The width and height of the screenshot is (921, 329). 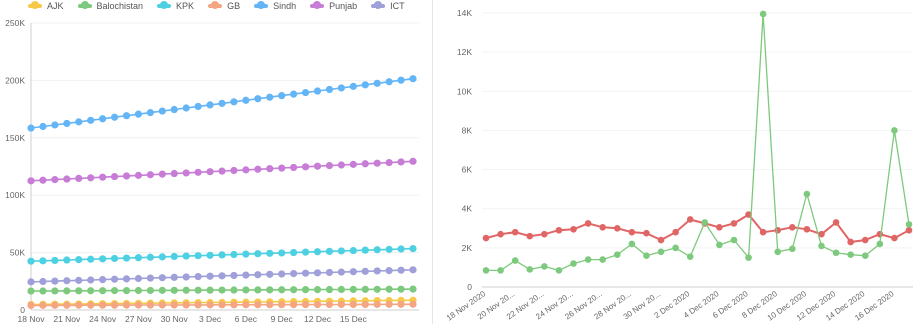 I want to click on legend-item-ict: ICT, so click(x=388, y=6).